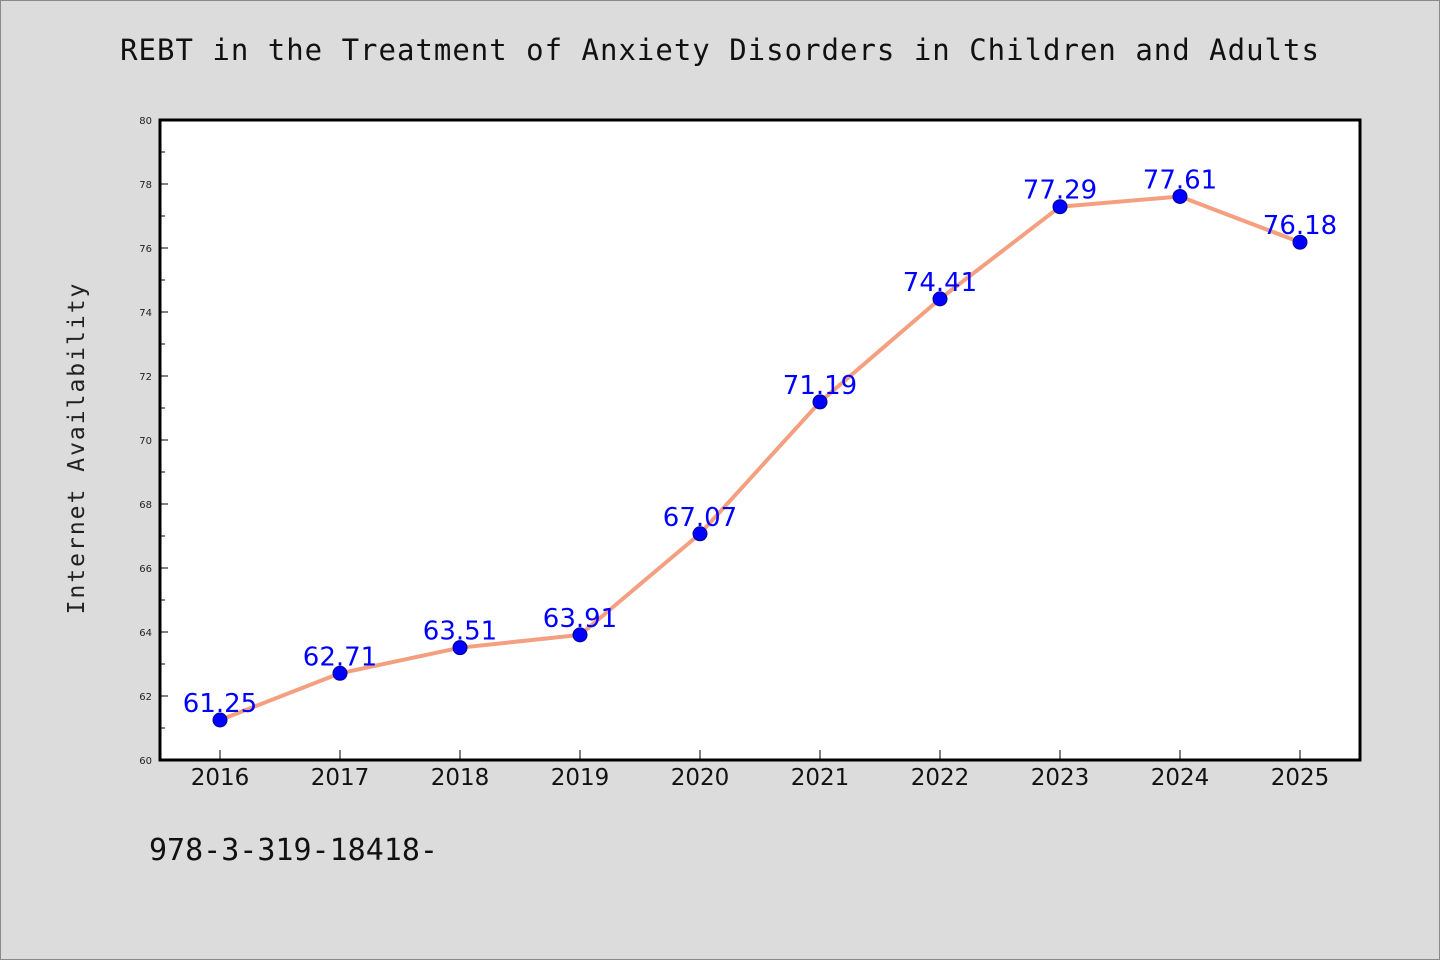  What do you see at coordinates (293, 850) in the screenshot?
I see `footer-code: 978-3-319-18418-` at bounding box center [293, 850].